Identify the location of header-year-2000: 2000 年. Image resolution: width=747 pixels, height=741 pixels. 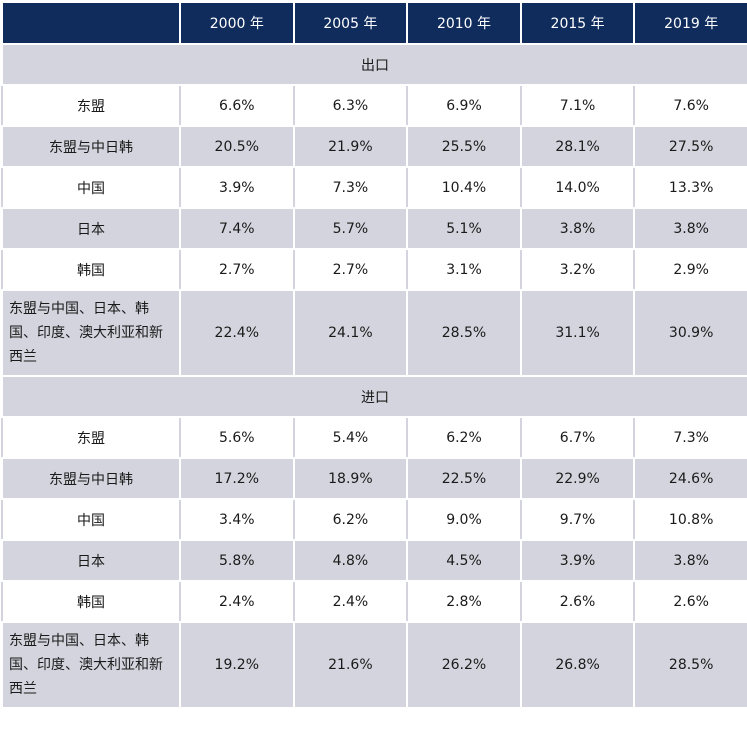
(237, 23).